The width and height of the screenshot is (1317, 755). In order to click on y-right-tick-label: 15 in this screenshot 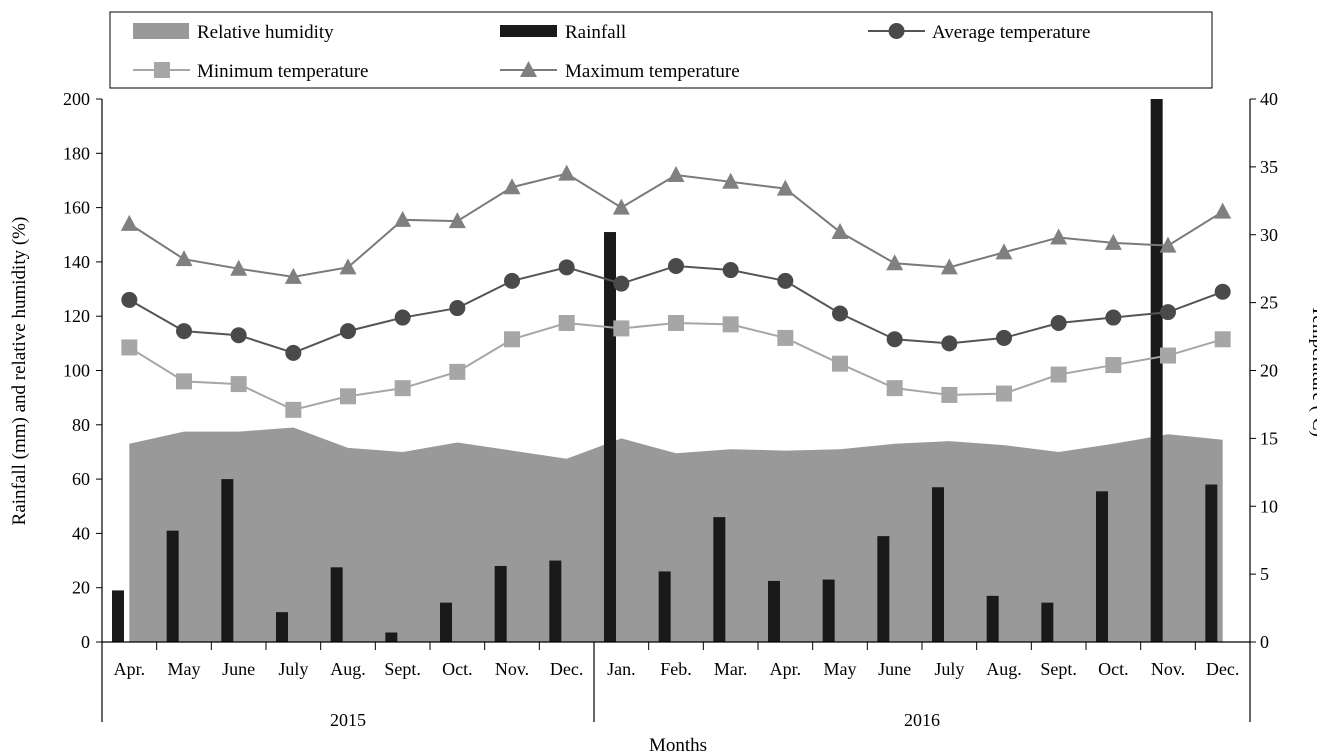, I will do `click(1269, 438)`.